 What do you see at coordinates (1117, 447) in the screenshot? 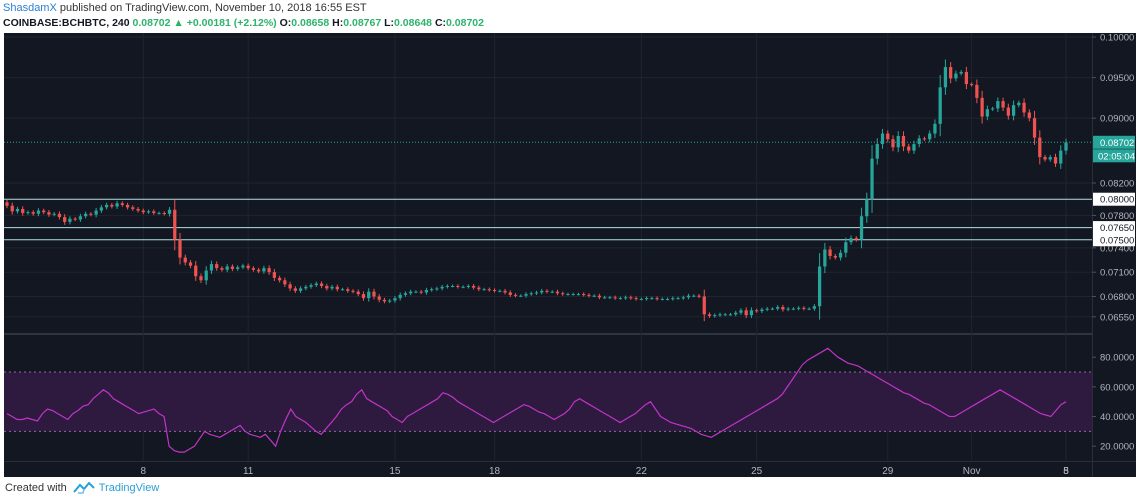
I see `rsi-axis-label: 20.0000` at bounding box center [1117, 447].